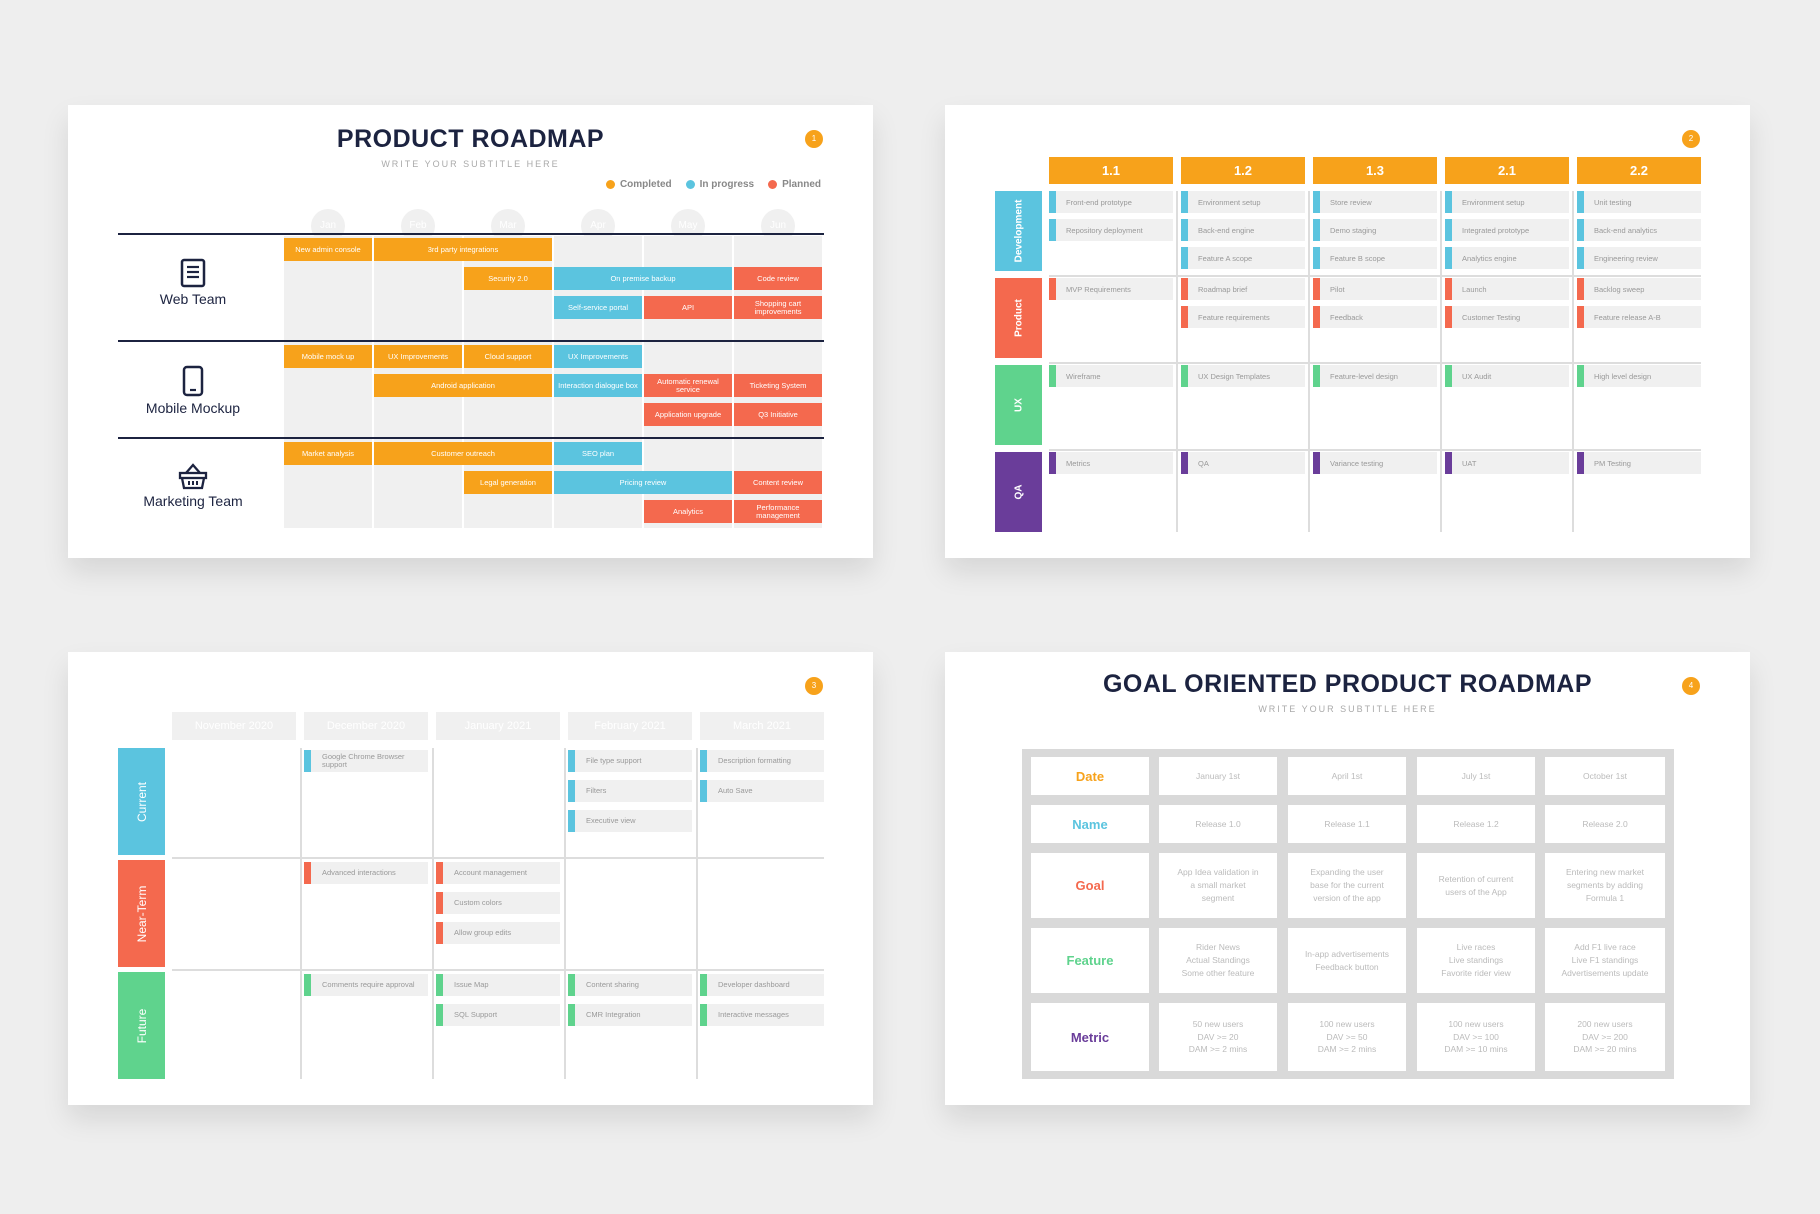 The width and height of the screenshot is (1820, 1214). I want to click on table-cell: 50 new users DAV >= 20 DAM >= 2 mins, so click(1218, 1037).